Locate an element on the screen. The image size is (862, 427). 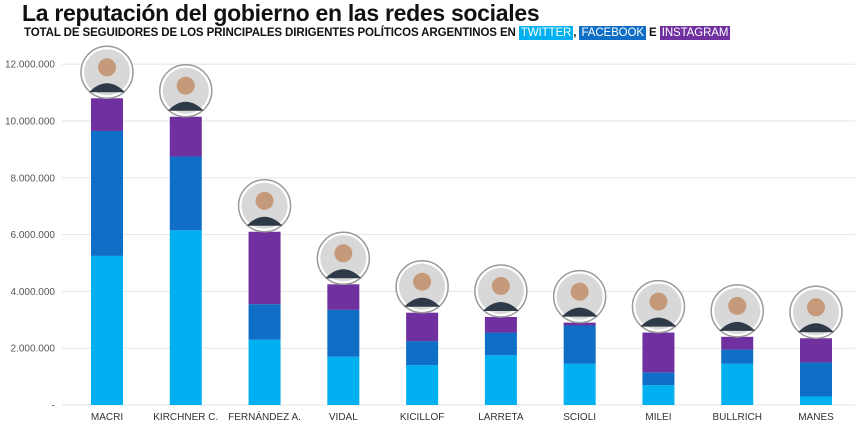
y-tick-label: 2.000.000 is located at coordinates (33, 349).